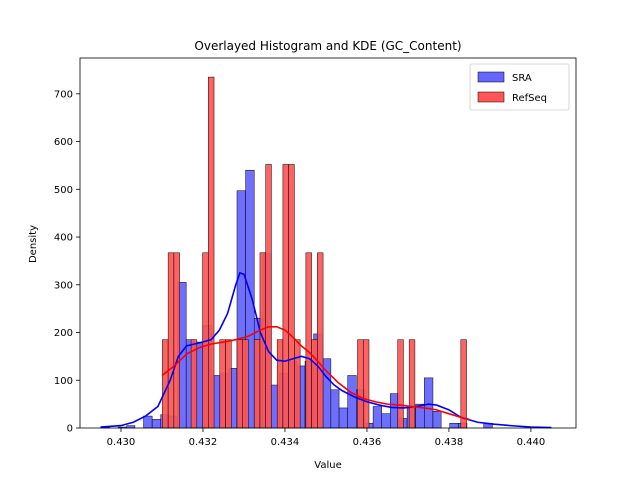 The height and width of the screenshot is (480, 640). I want to click on y-tick-label: 700, so click(63, 94).